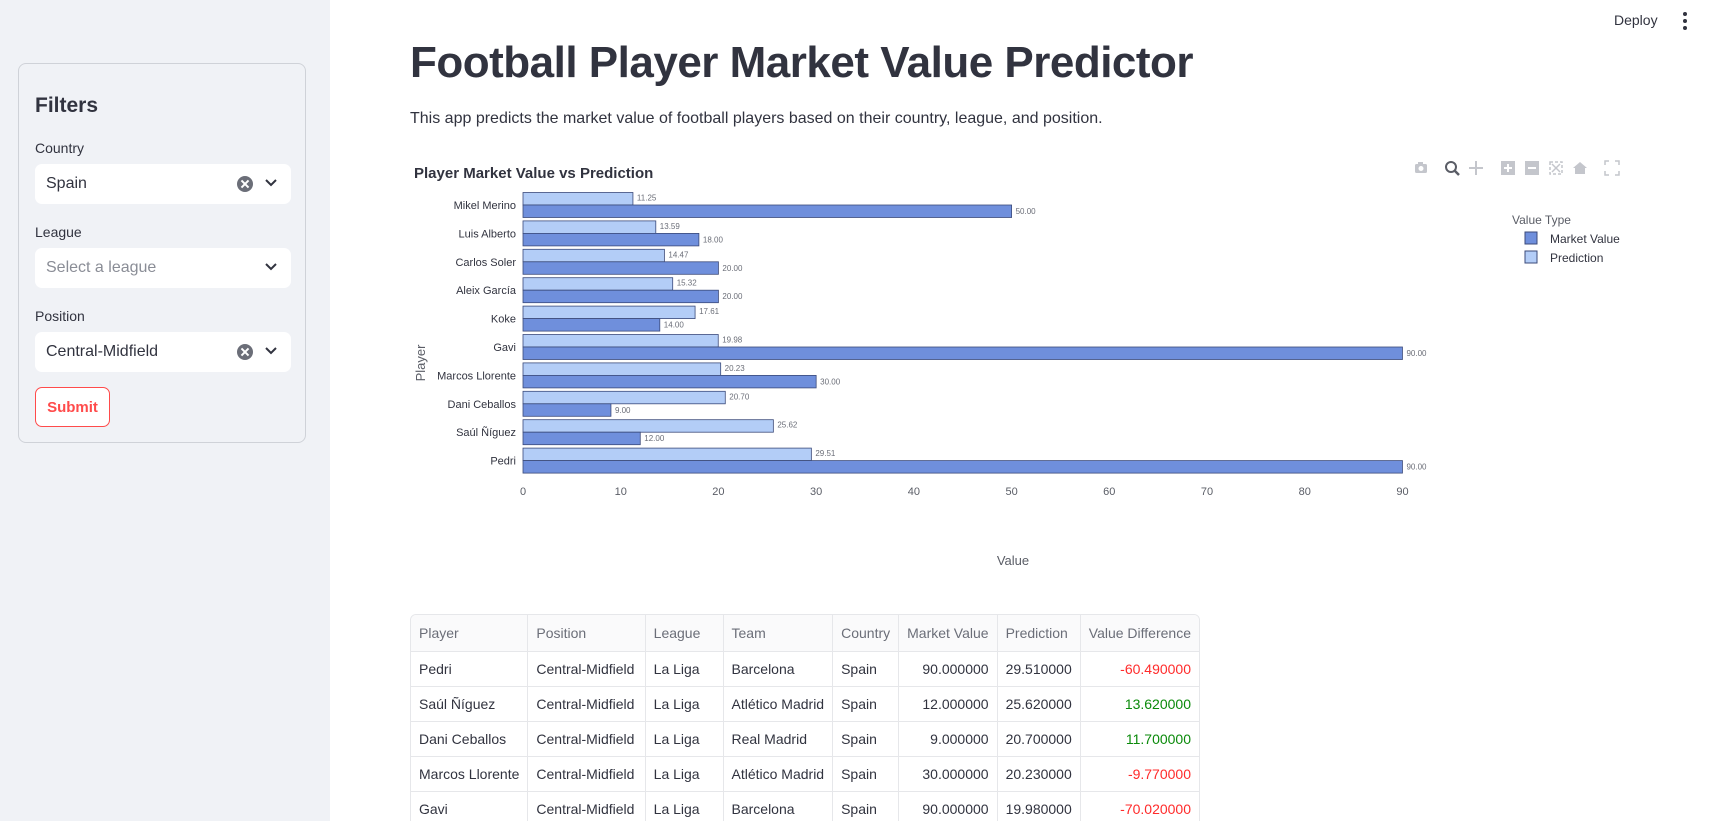  Describe the element at coordinates (778, 774) in the screenshot. I see `table-cell: Atlético Madrid` at that location.